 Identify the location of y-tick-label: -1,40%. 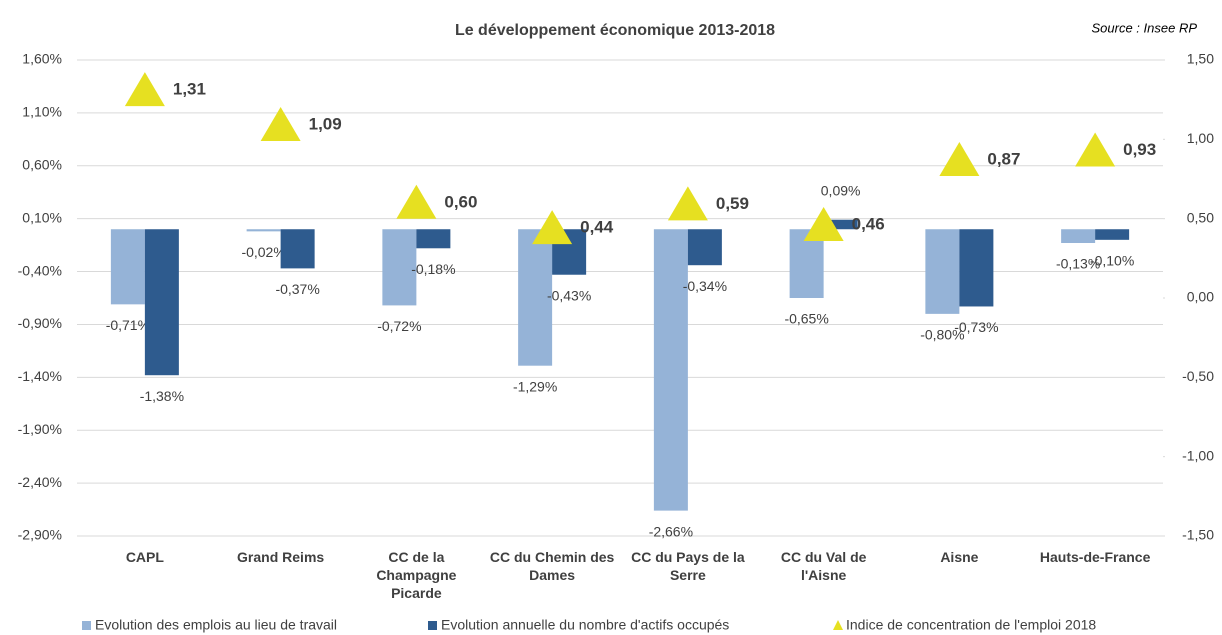
(40, 376).